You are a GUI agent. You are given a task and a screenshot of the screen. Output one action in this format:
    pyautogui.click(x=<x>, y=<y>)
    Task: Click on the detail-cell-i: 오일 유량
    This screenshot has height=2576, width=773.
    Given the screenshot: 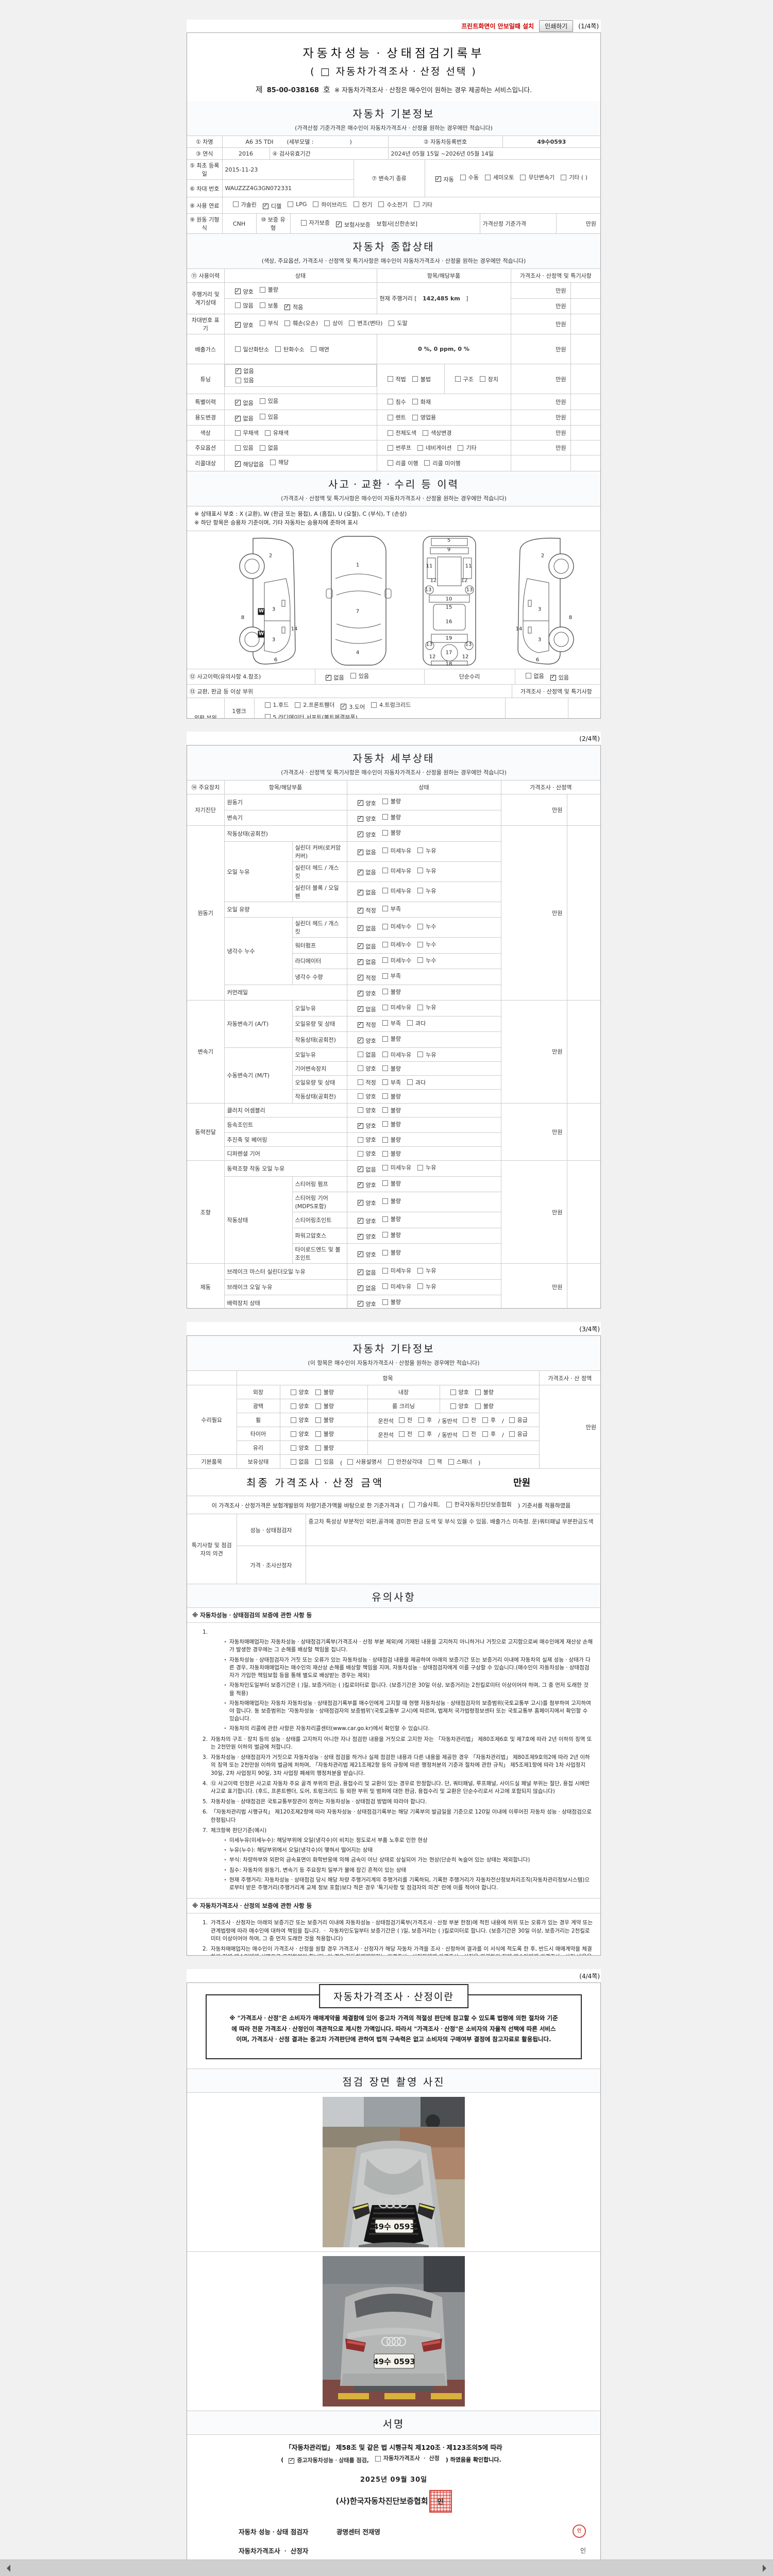 What is the action you would take?
    pyautogui.click(x=285, y=909)
    